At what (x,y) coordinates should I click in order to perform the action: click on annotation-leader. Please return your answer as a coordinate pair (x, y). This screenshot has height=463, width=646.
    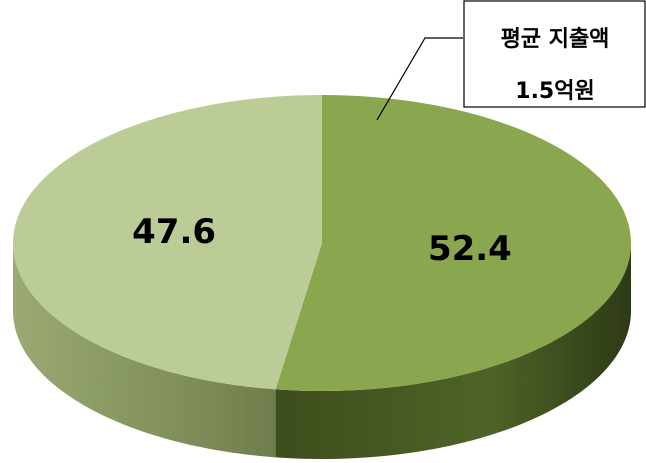
    Looking at the image, I should click on (419, 79).